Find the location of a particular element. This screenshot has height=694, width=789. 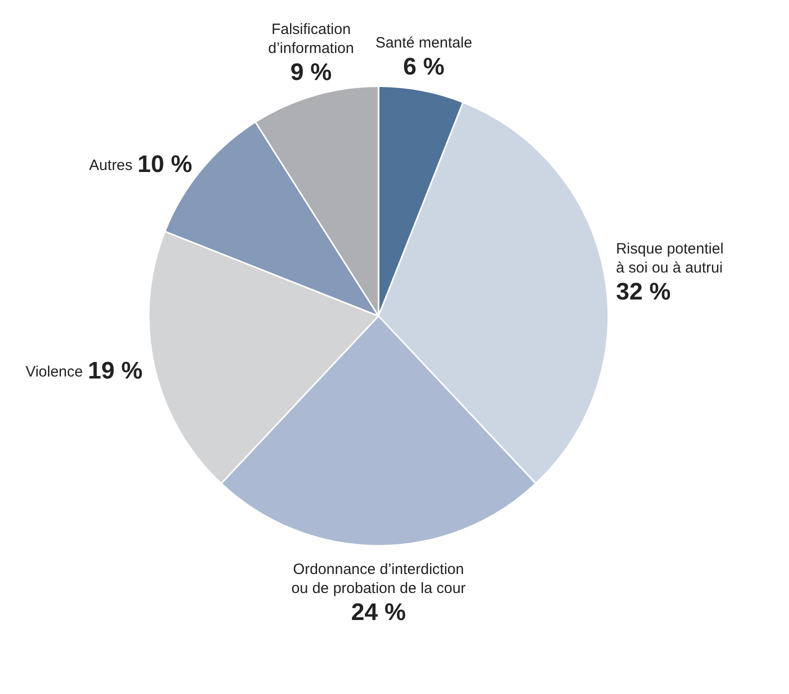

data-label: 32 % is located at coordinates (643, 292).